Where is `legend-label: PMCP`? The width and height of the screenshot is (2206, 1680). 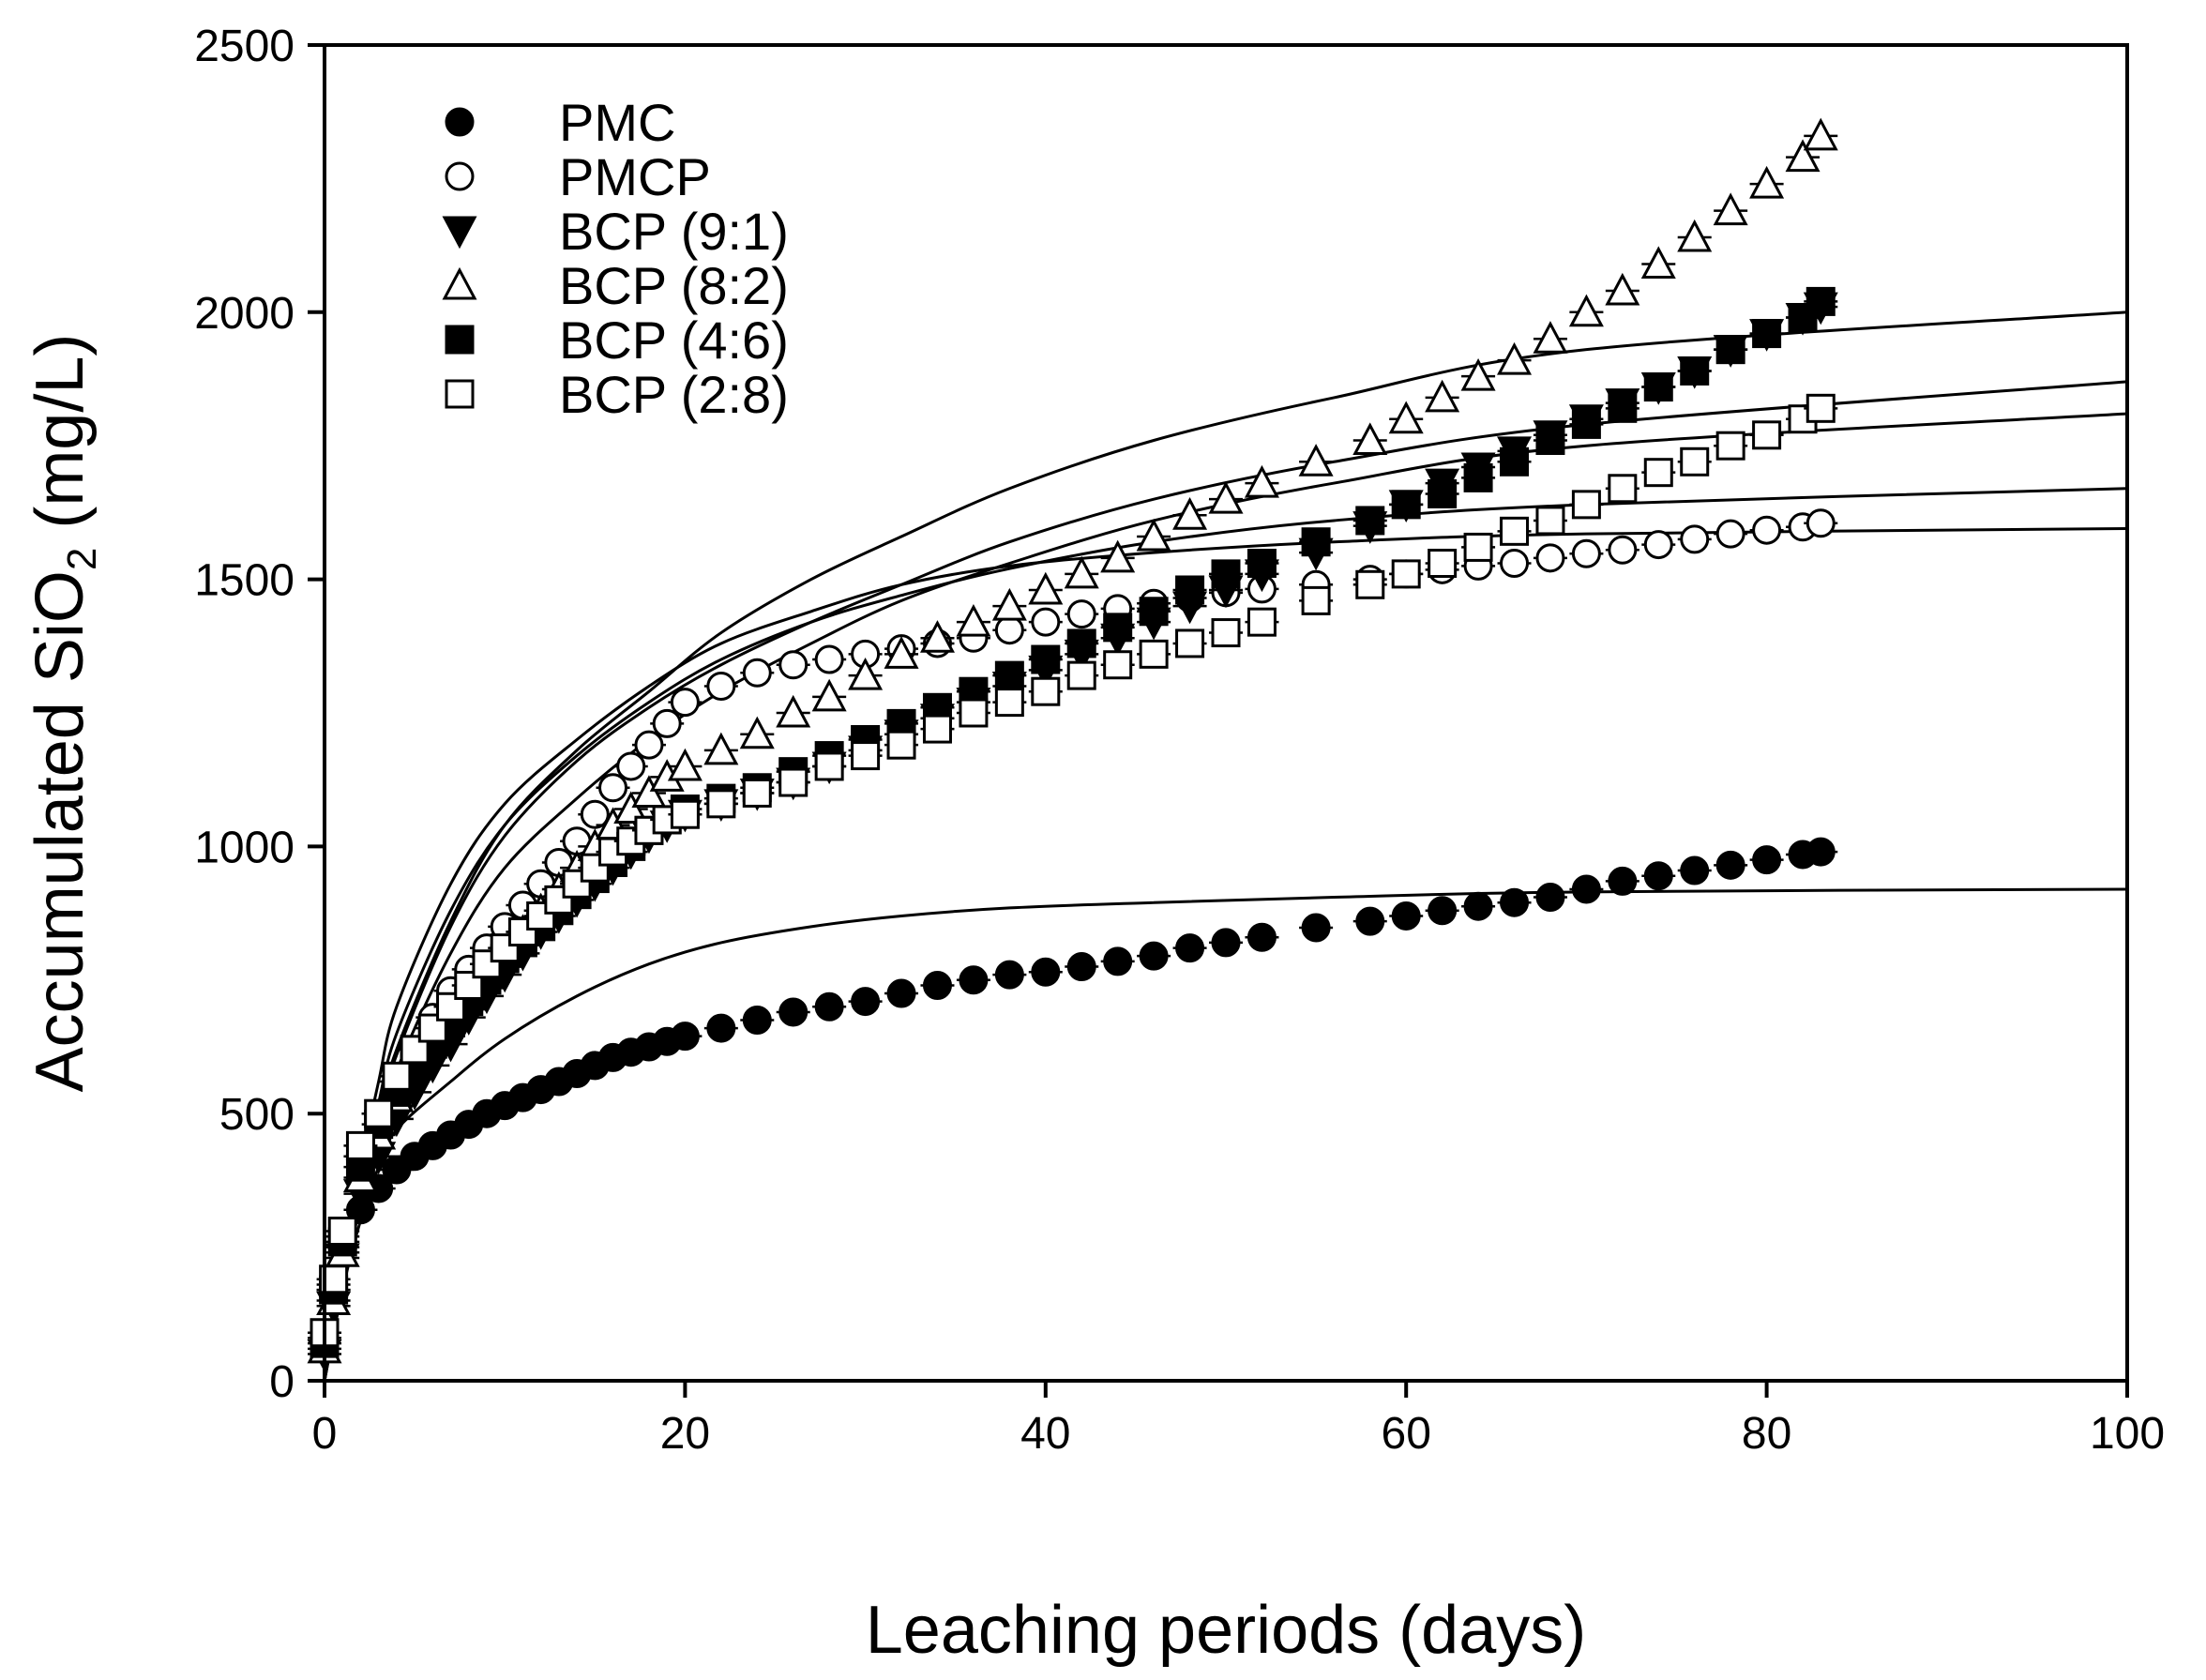 legend-label: PMCP is located at coordinates (635, 176).